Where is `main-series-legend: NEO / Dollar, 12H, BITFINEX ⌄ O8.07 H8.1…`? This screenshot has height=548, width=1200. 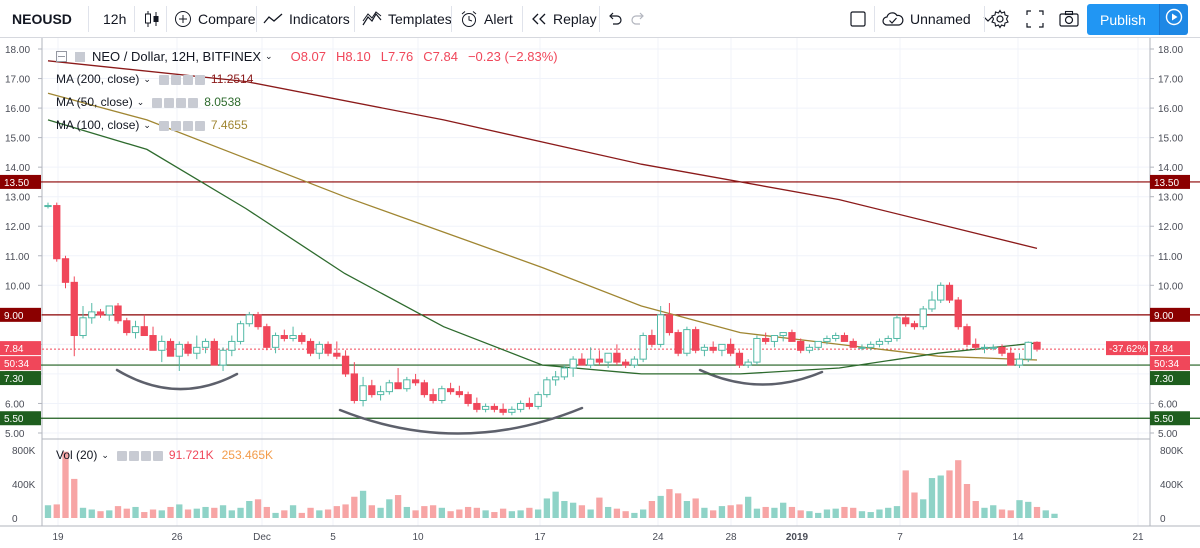
main-series-legend: NEO / Dollar, 12H, BITFINEX ⌄ O8.07 H8.1… is located at coordinates (307, 56).